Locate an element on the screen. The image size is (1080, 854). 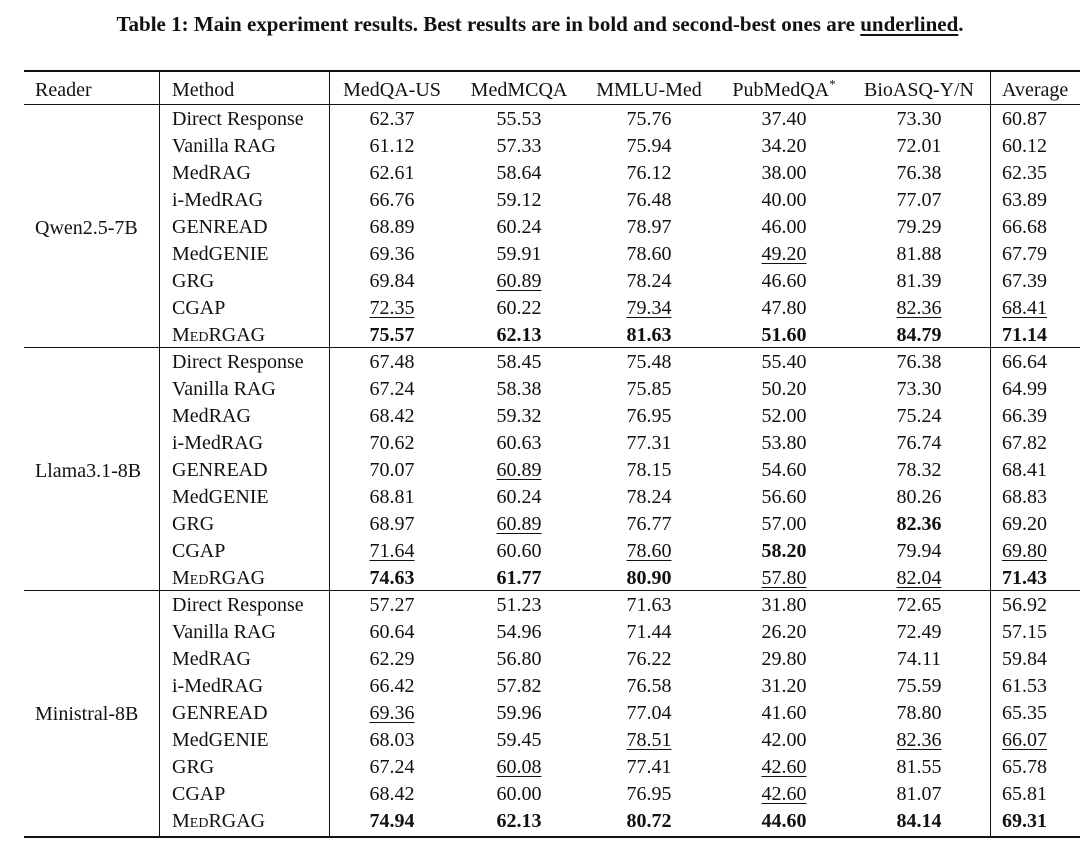
value-cell: 66.68 is located at coordinates (1024, 227).